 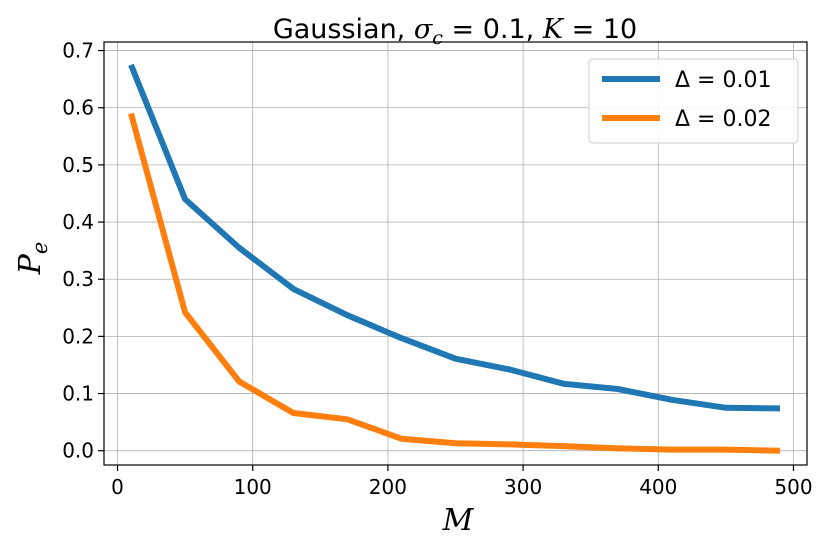 I want to click on y-tick-label: 0.0, so click(x=78, y=451).